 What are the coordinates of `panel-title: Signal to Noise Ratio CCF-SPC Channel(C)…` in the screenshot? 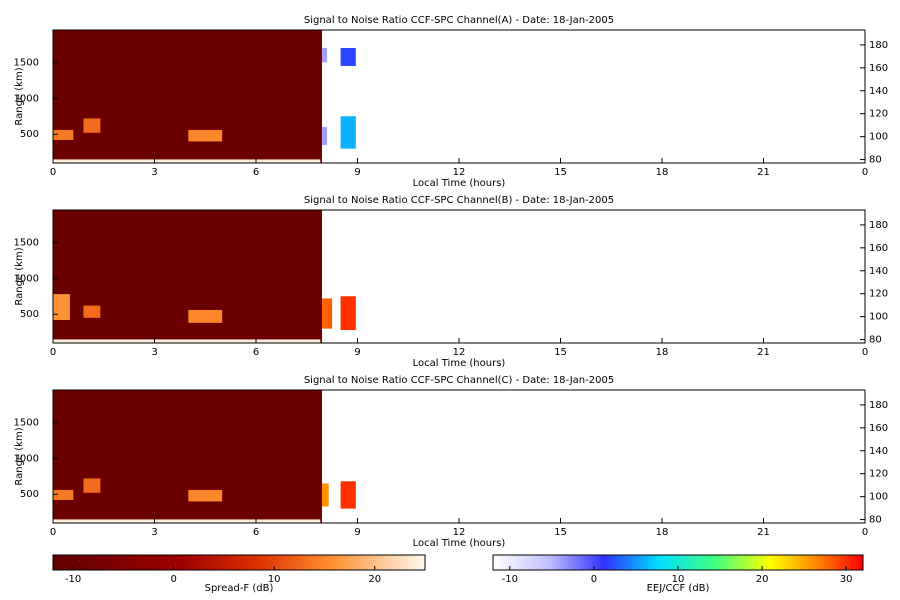 It's located at (459, 380).